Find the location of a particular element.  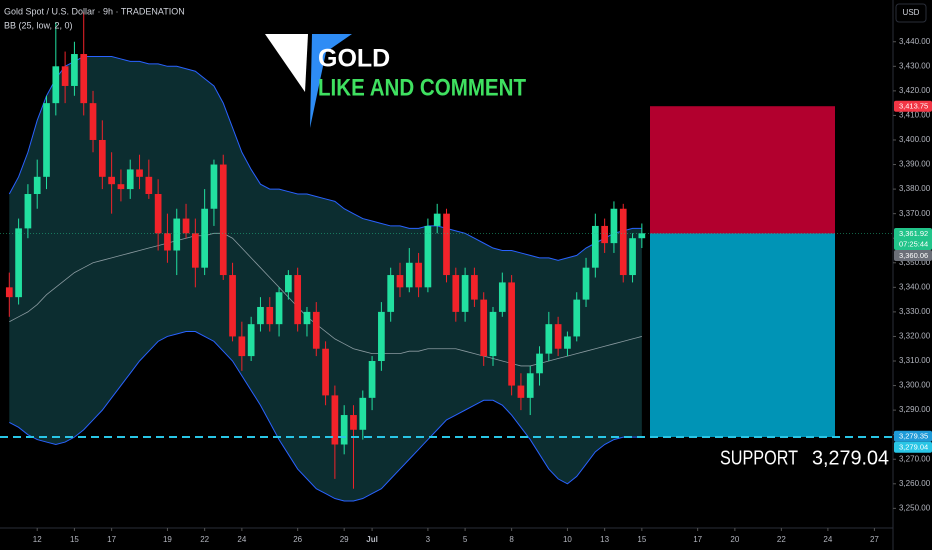

y-tick-label: 3,400.00 is located at coordinates (915, 139).